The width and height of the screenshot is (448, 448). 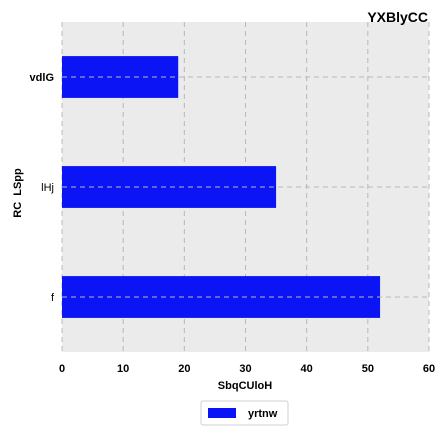 What do you see at coordinates (169, 187) in the screenshot?
I see `bar` at bounding box center [169, 187].